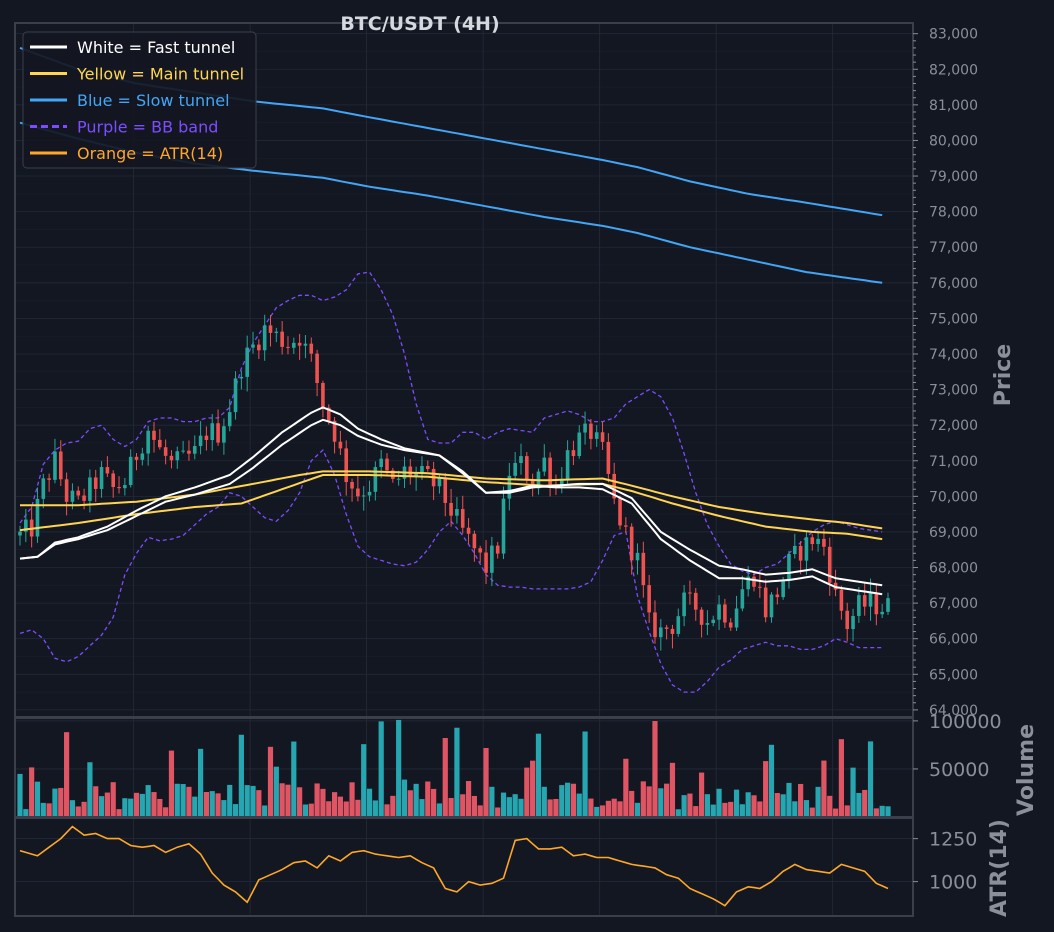 This screenshot has width=1054, height=932. Describe the element at coordinates (953, 426) in the screenshot. I see `price-tick-label: 72,000` at that location.